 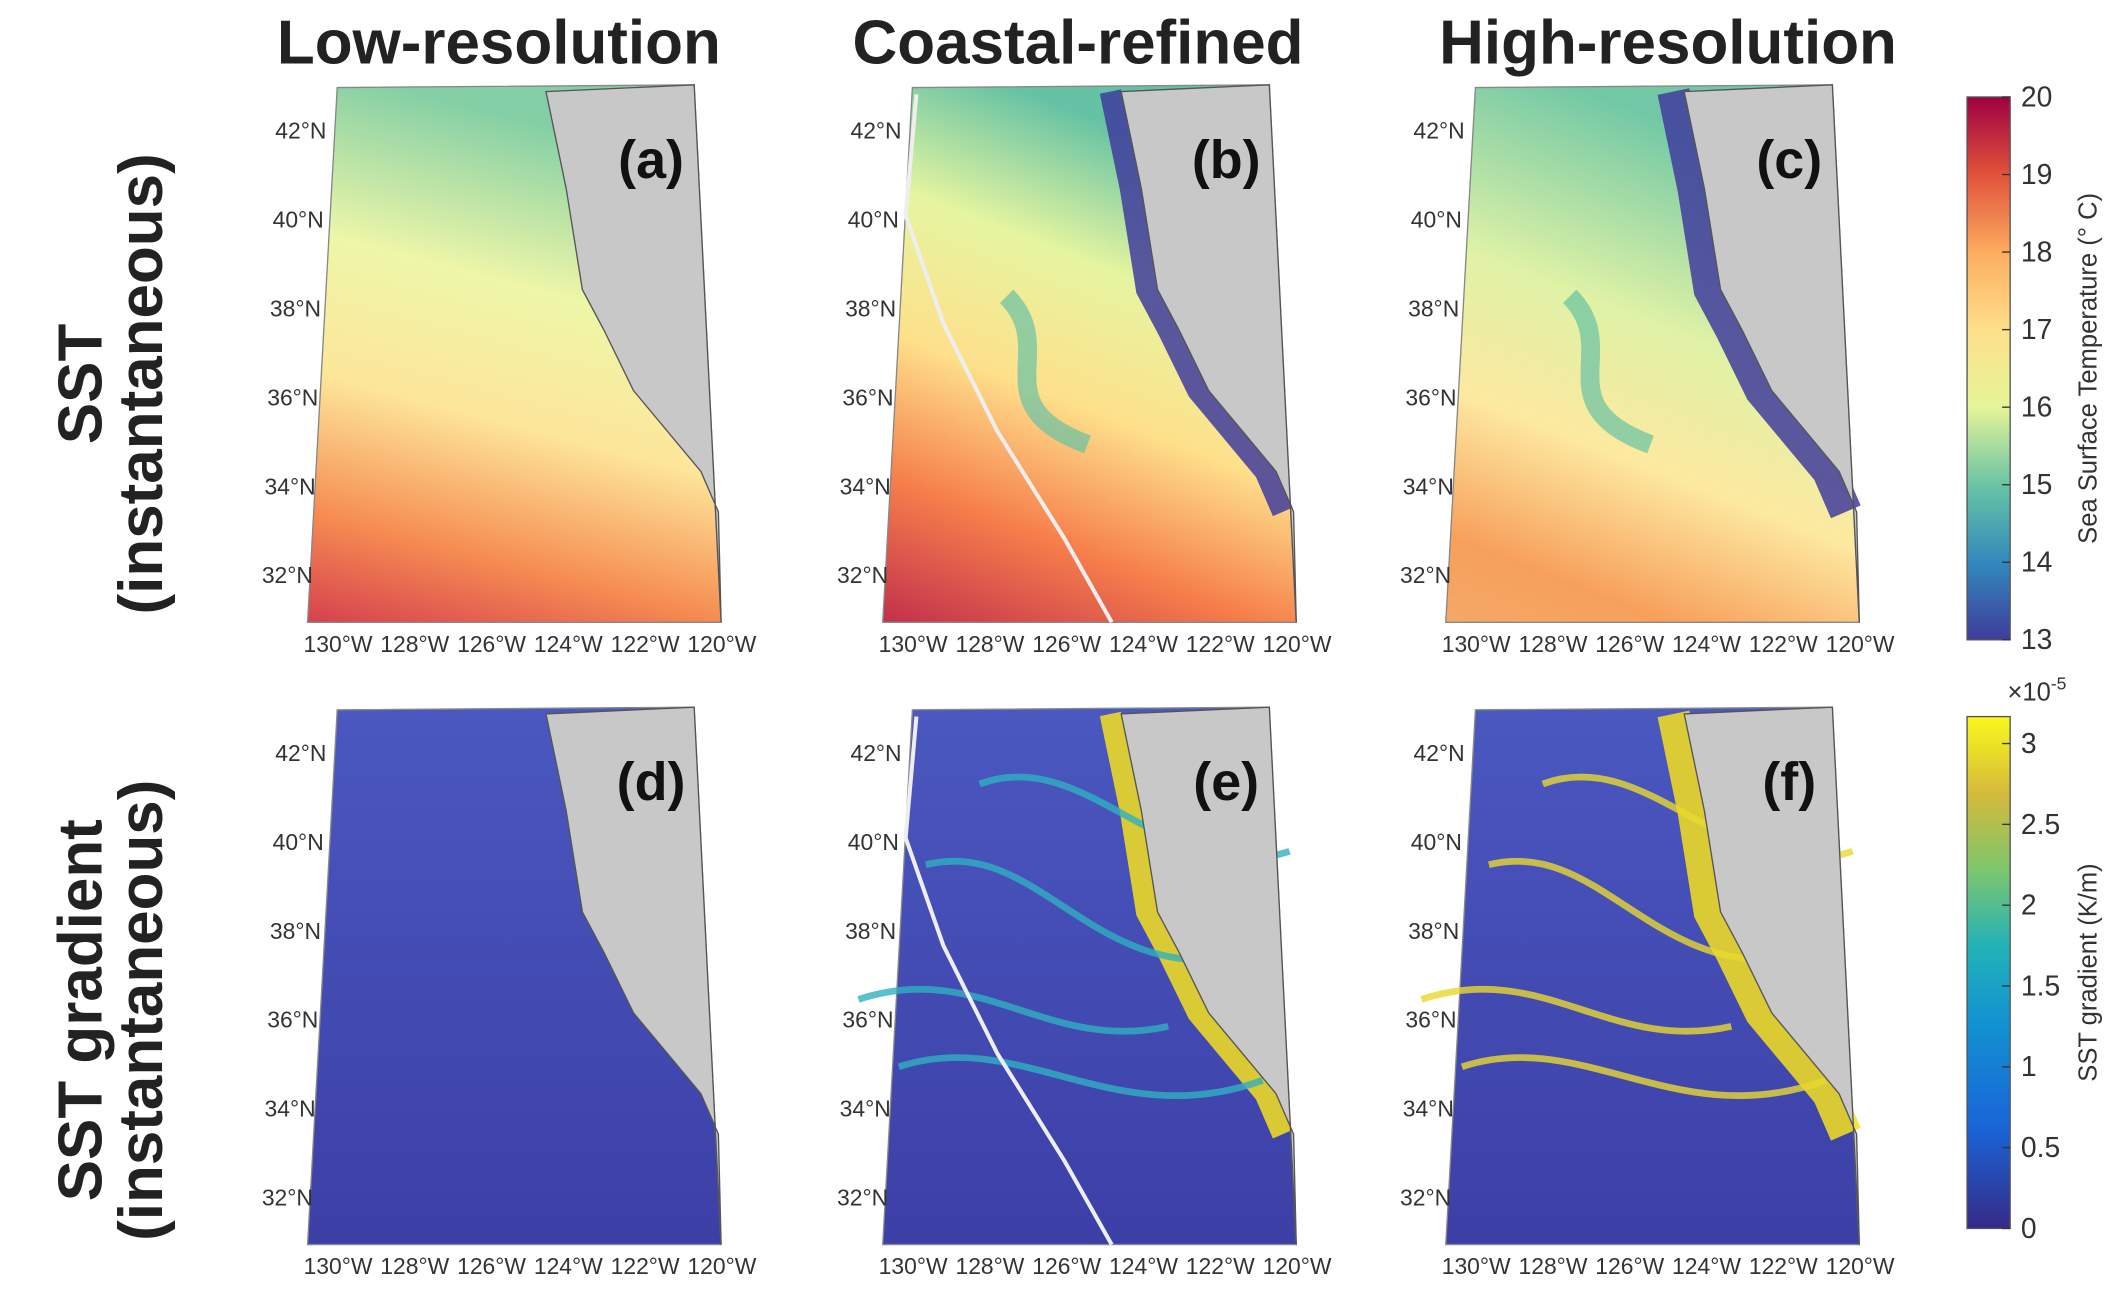 What do you see at coordinates (2040, 824) in the screenshot?
I see `colorbar-tick-label: 2.5` at bounding box center [2040, 824].